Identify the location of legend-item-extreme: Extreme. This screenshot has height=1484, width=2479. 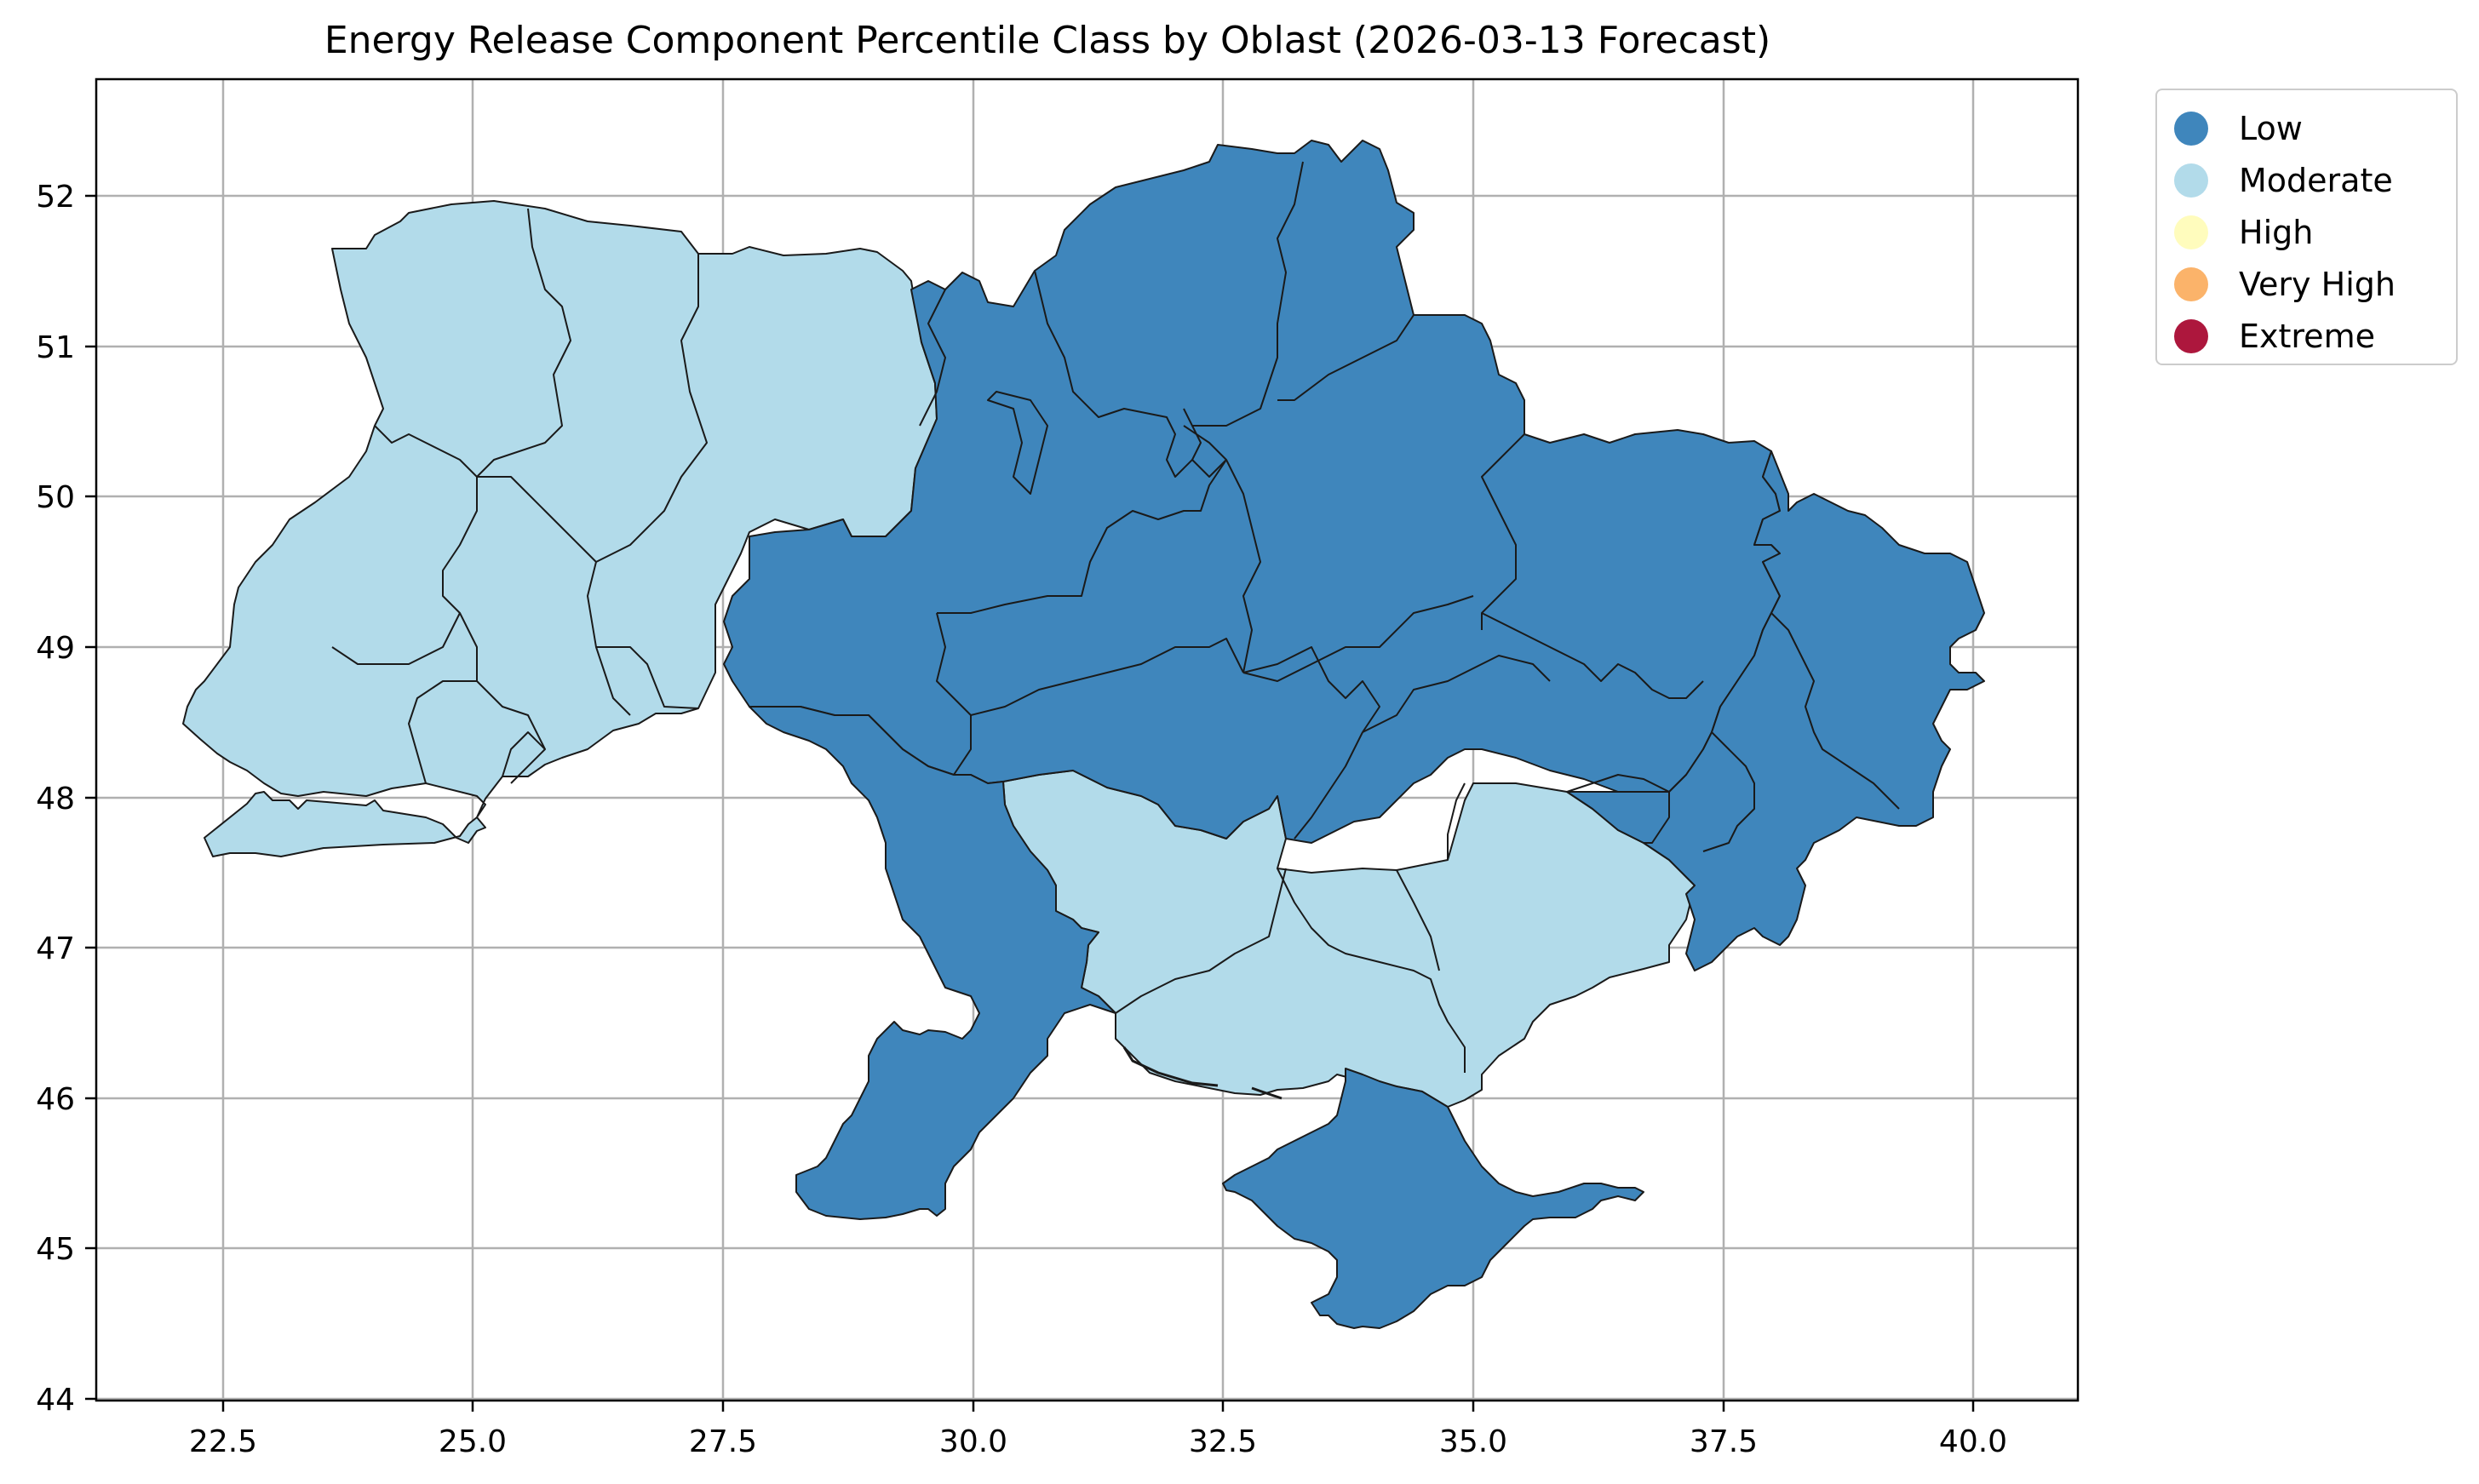
(2274, 336).